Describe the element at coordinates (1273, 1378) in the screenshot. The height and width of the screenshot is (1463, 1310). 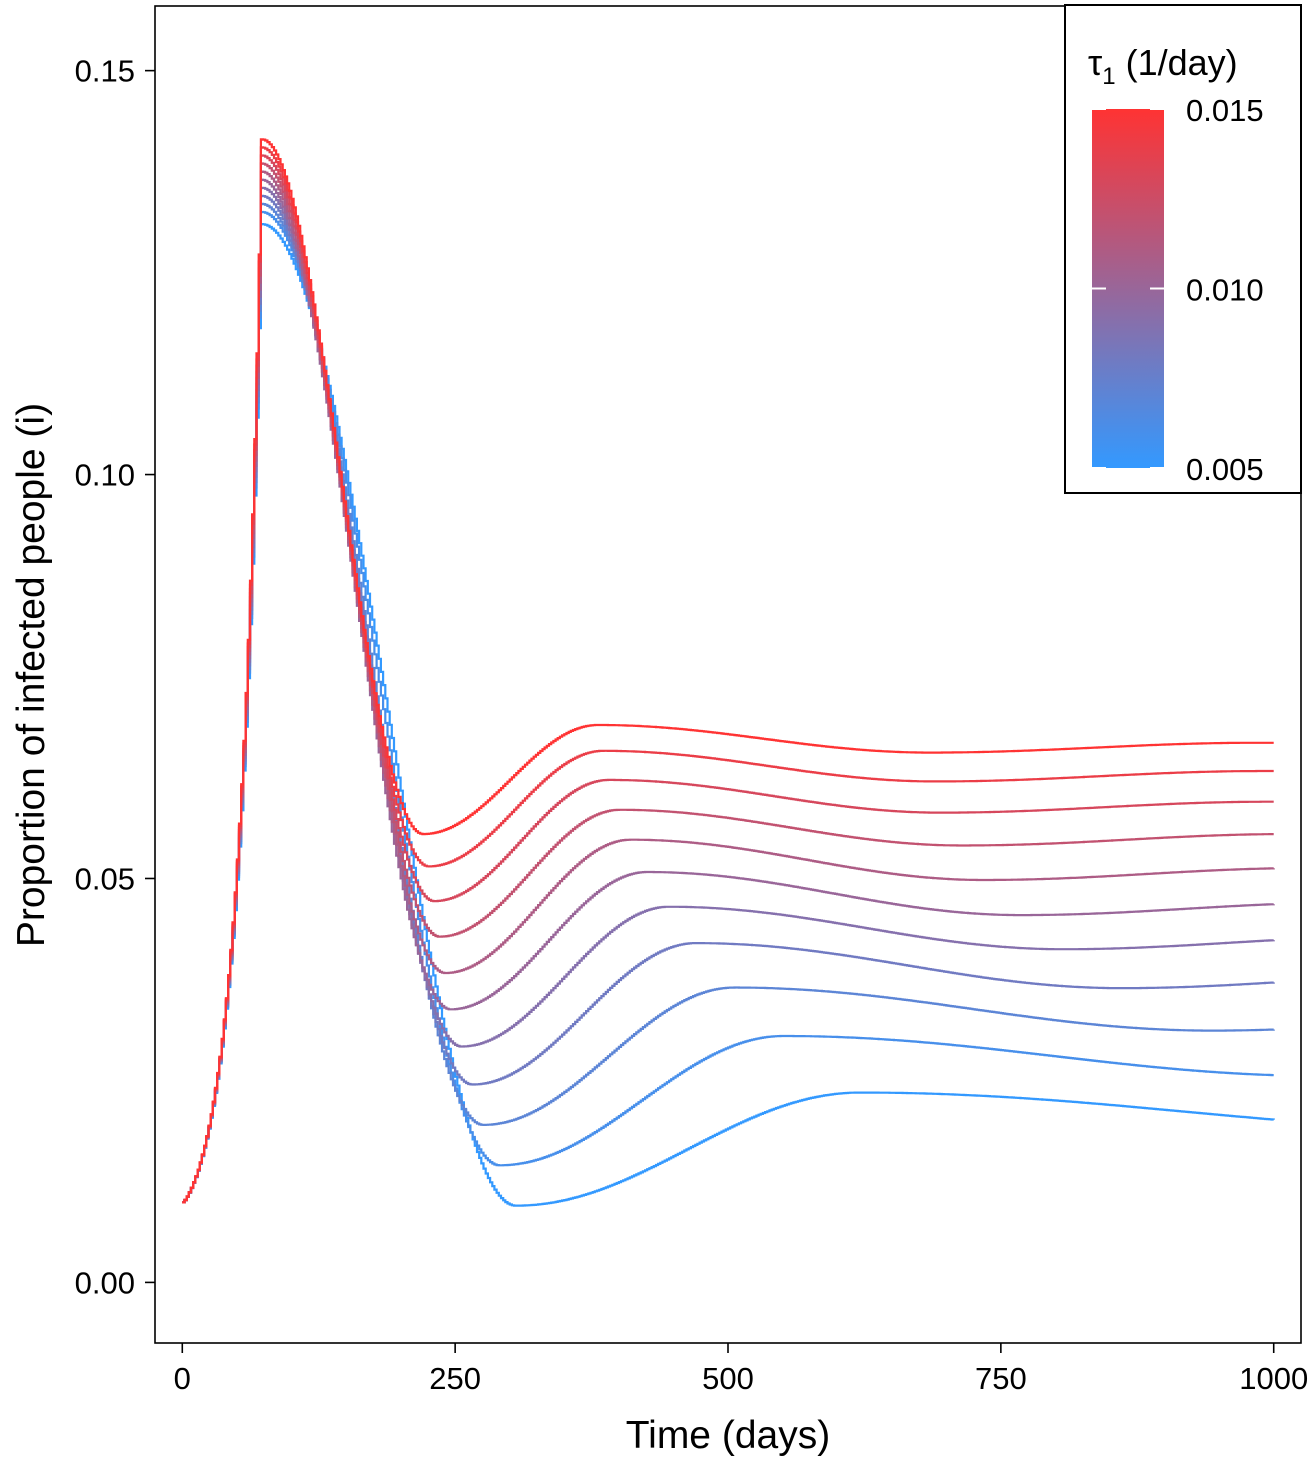
I see `x-tick-label: 1000` at that location.